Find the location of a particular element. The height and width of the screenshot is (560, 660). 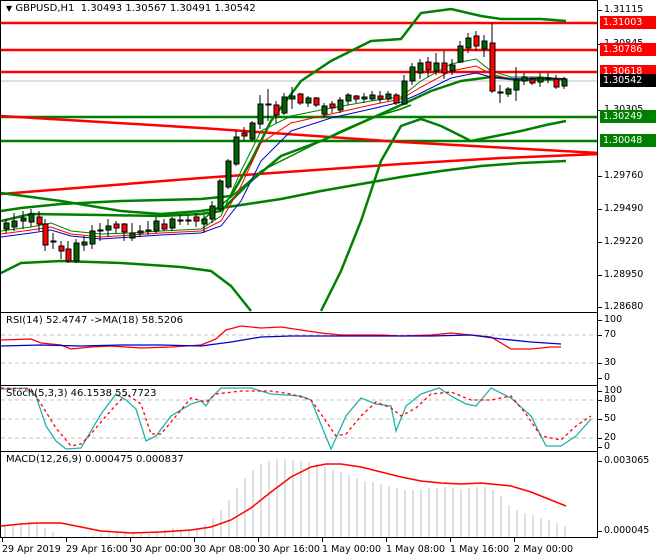

ohlc-values: 1.30493 1.30567 1.30491 1.30542 is located at coordinates (168, 8).